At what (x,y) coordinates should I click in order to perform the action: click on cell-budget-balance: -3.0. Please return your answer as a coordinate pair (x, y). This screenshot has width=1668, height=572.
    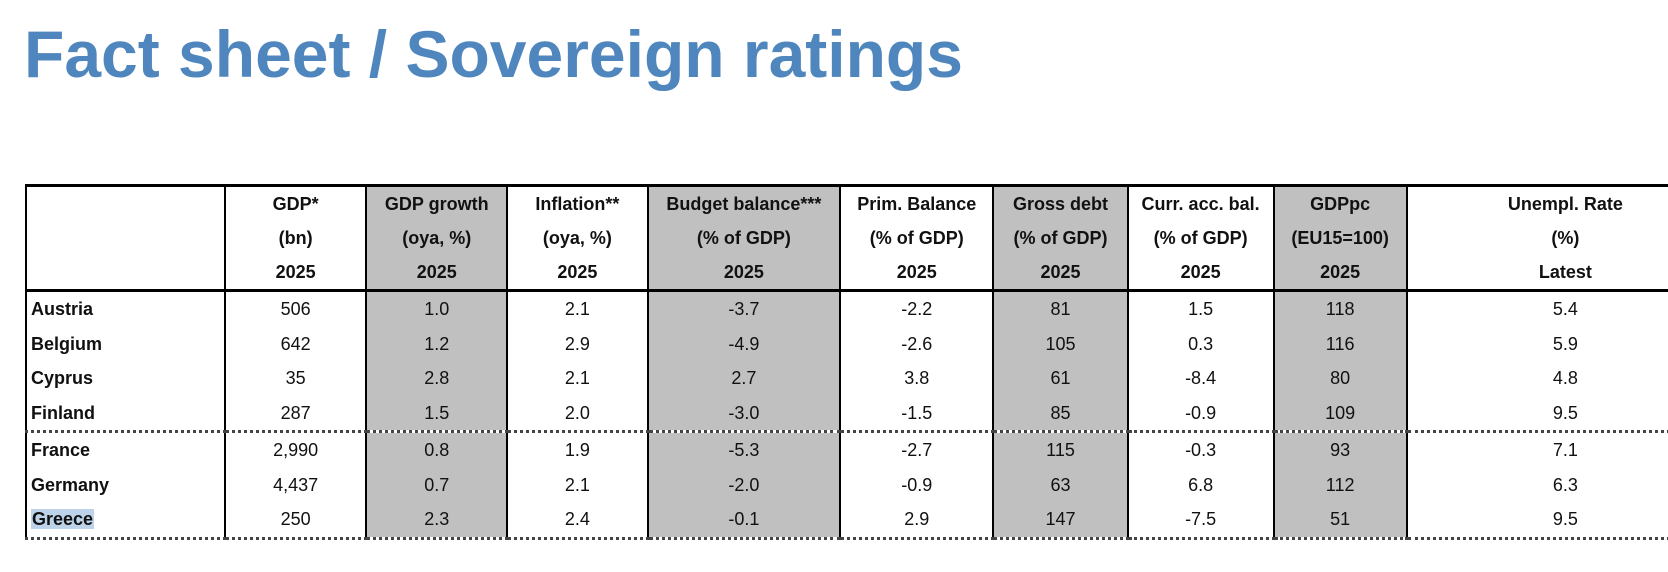
    Looking at the image, I should click on (744, 414).